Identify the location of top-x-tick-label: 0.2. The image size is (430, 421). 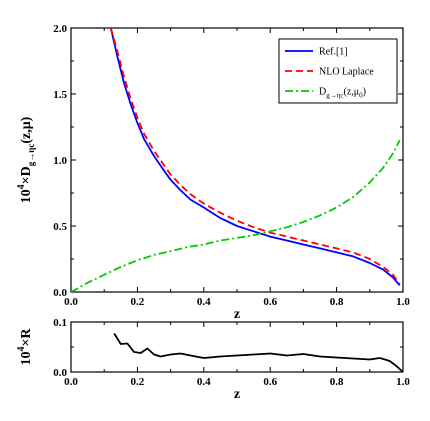
(138, 302).